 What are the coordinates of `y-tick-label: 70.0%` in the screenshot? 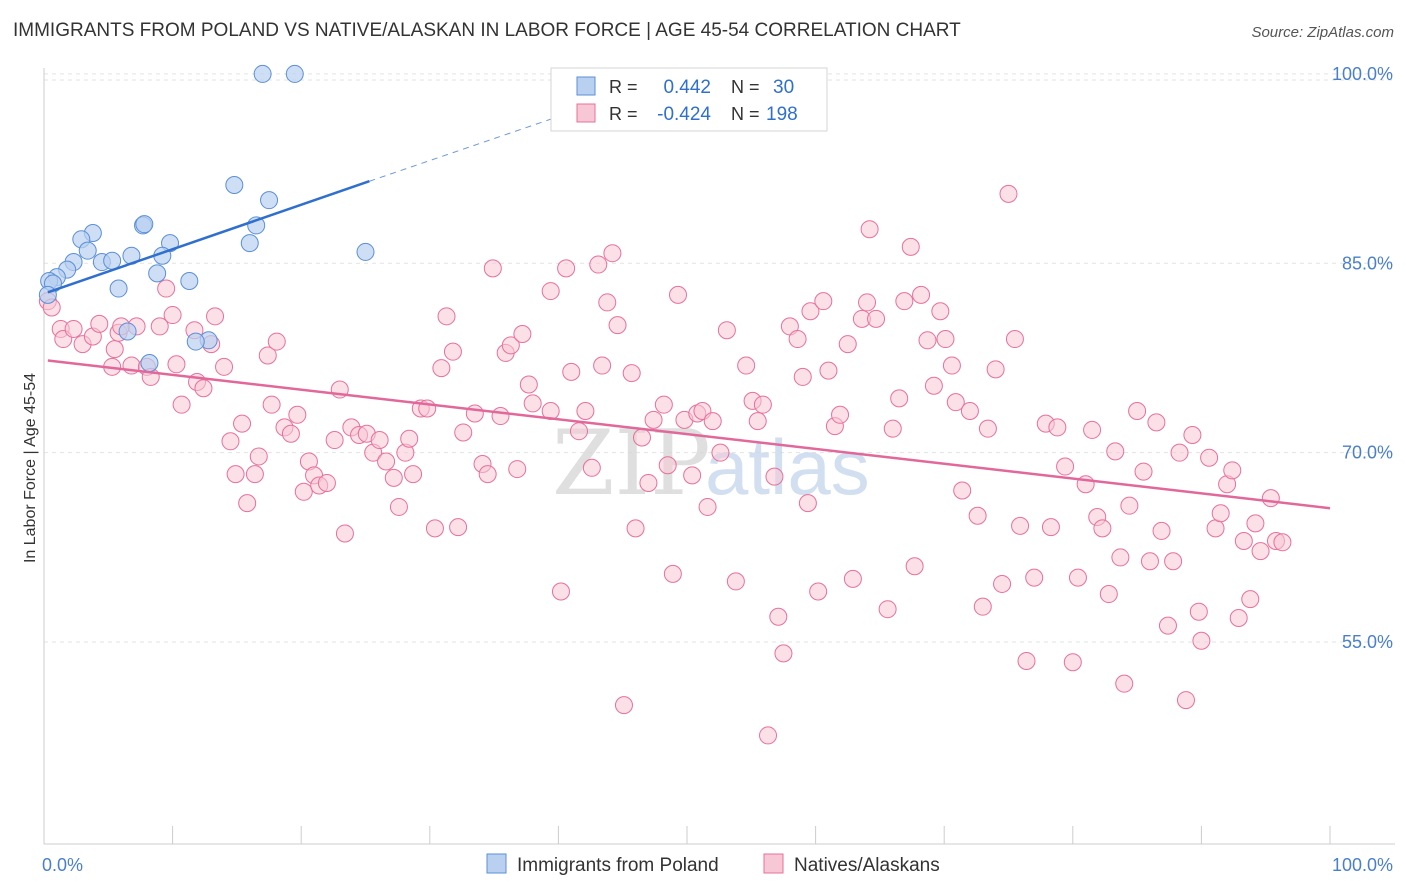 It's located at (1367, 453).